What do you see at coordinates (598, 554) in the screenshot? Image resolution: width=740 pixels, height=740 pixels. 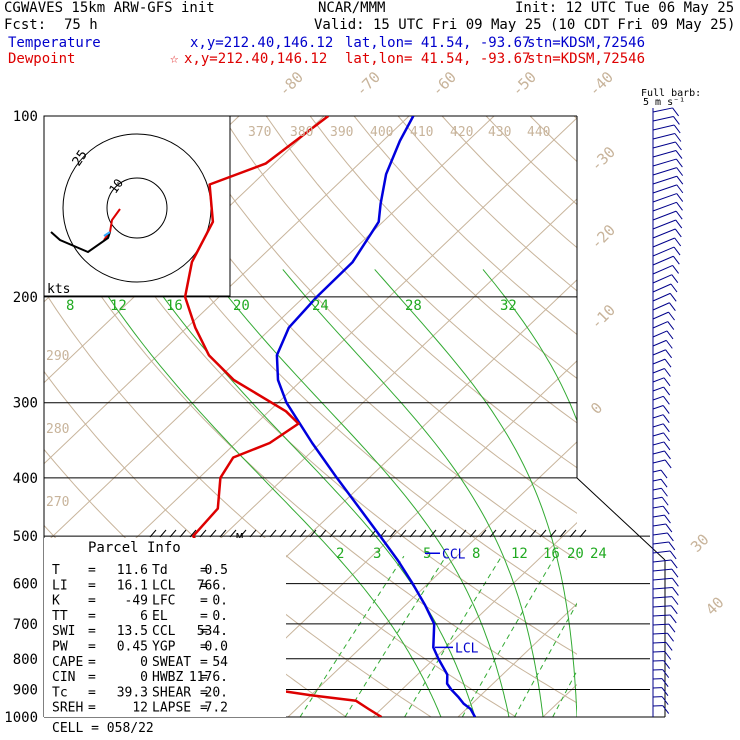 I see `mixing-ratio-label: 24` at bounding box center [598, 554].